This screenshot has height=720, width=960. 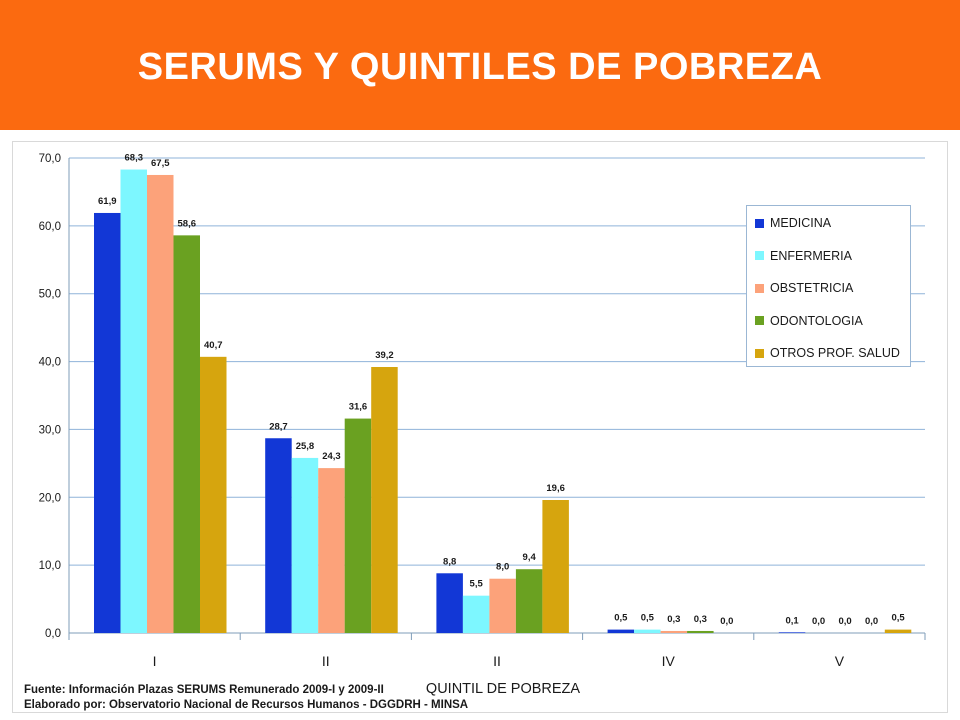 What do you see at coordinates (331, 456) in the screenshot?
I see `data-label: 24,3` at bounding box center [331, 456].